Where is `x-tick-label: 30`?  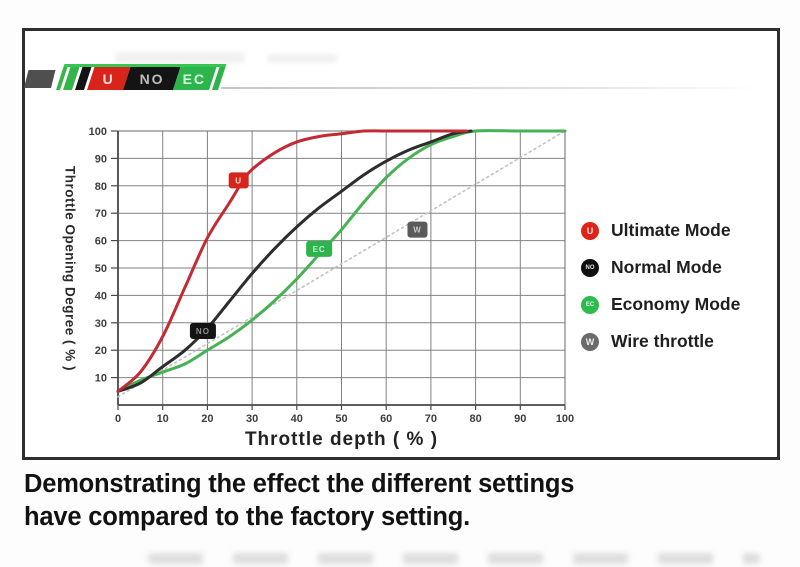 x-tick-label: 30 is located at coordinates (252, 419).